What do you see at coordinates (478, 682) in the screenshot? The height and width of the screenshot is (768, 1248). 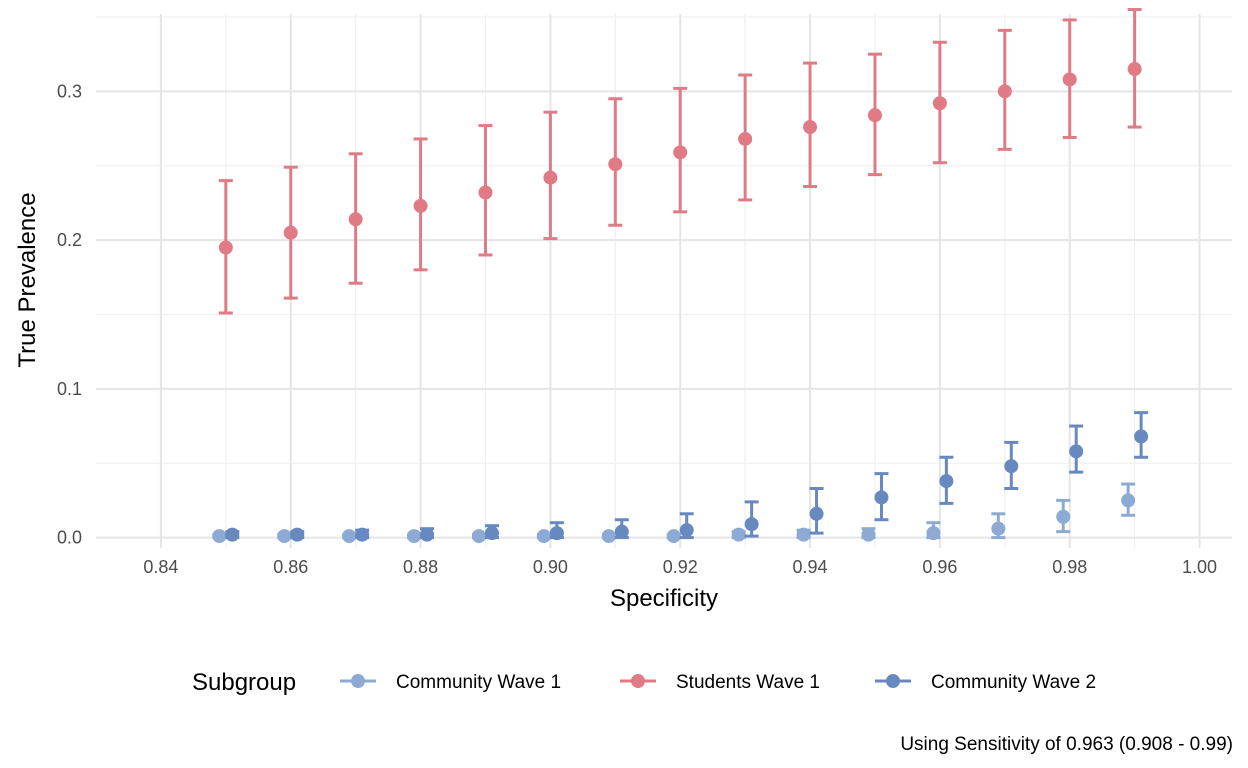 I see `legend-label: Community Wave 1` at bounding box center [478, 682].